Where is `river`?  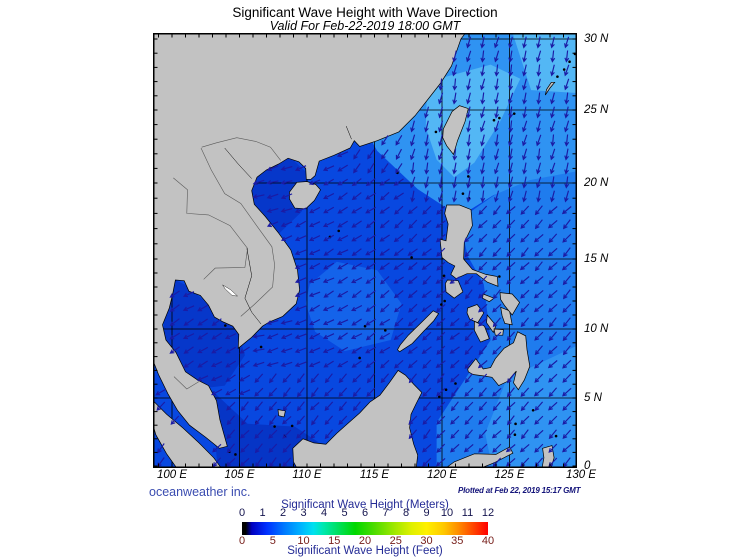
river is located at coordinates (253, 286).